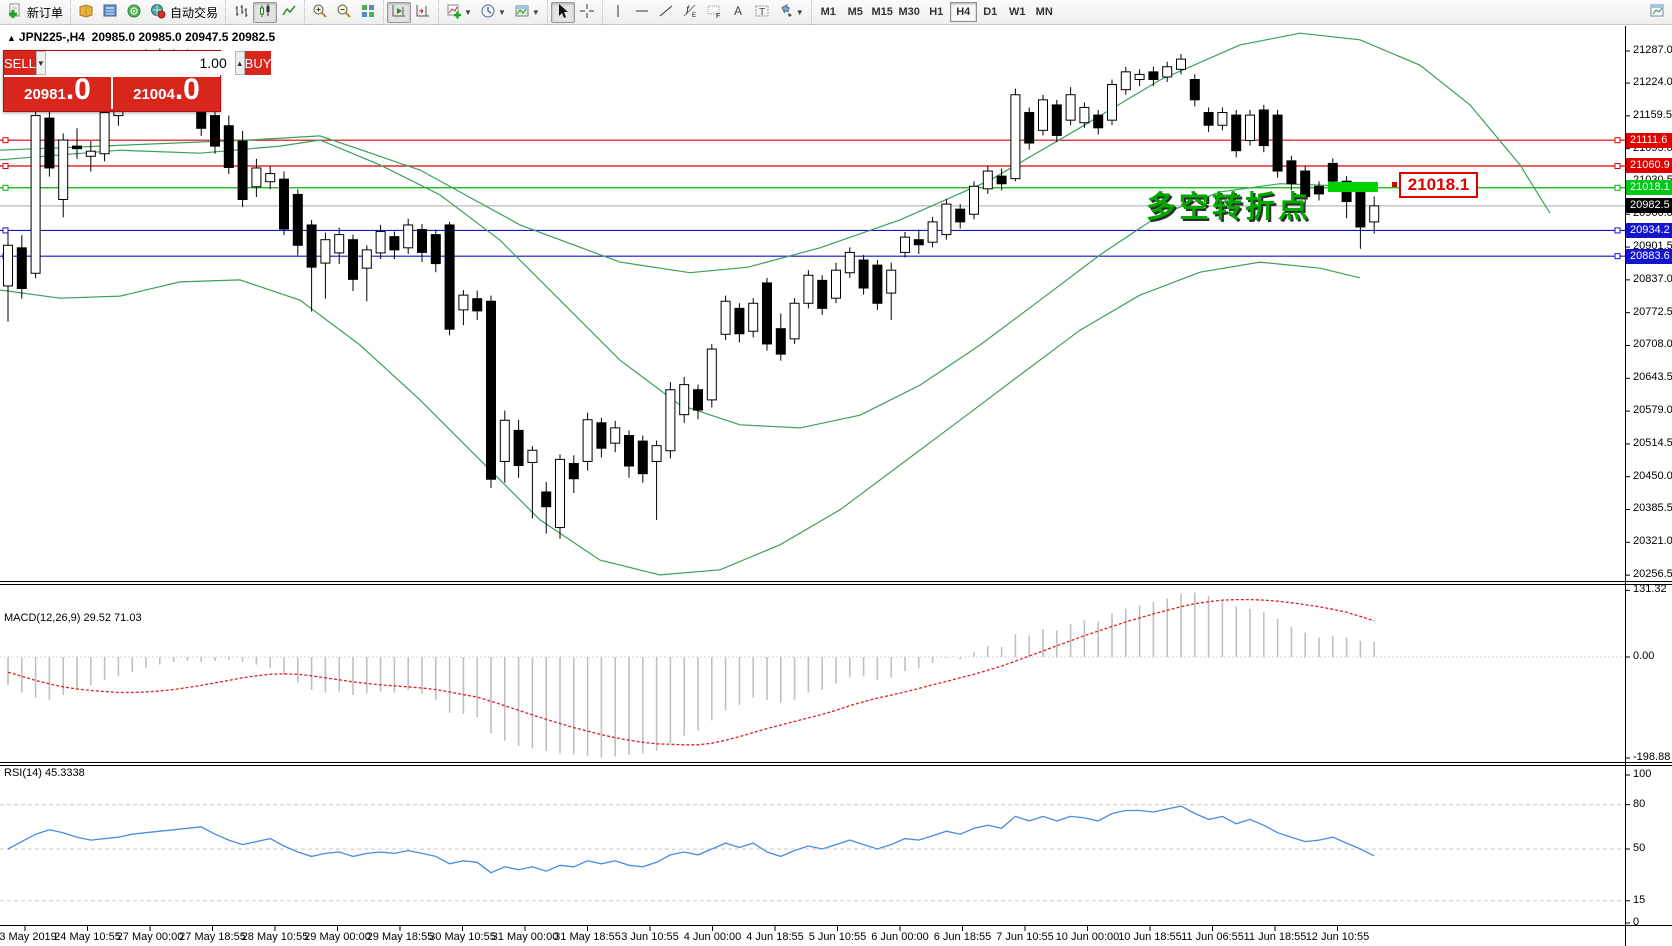 The width and height of the screenshot is (1672, 946). Describe the element at coordinates (459, 12) in the screenshot. I see `indicators-button: ▼` at that location.